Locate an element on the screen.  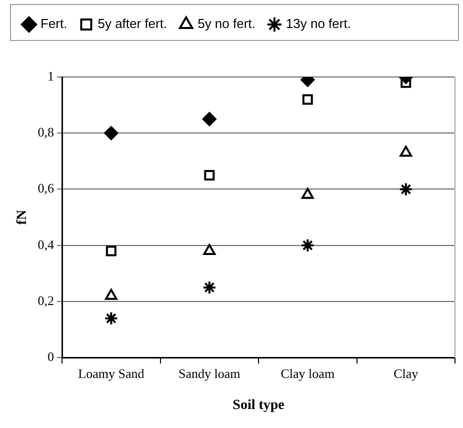
y-axis-title: fN is located at coordinates (22, 217).